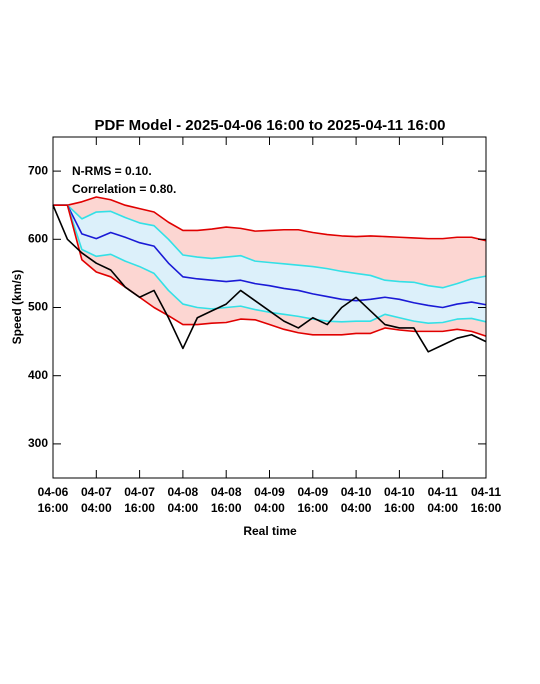 This screenshot has width=540, height=684. I want to click on y-tick-label: 300, so click(38, 443).